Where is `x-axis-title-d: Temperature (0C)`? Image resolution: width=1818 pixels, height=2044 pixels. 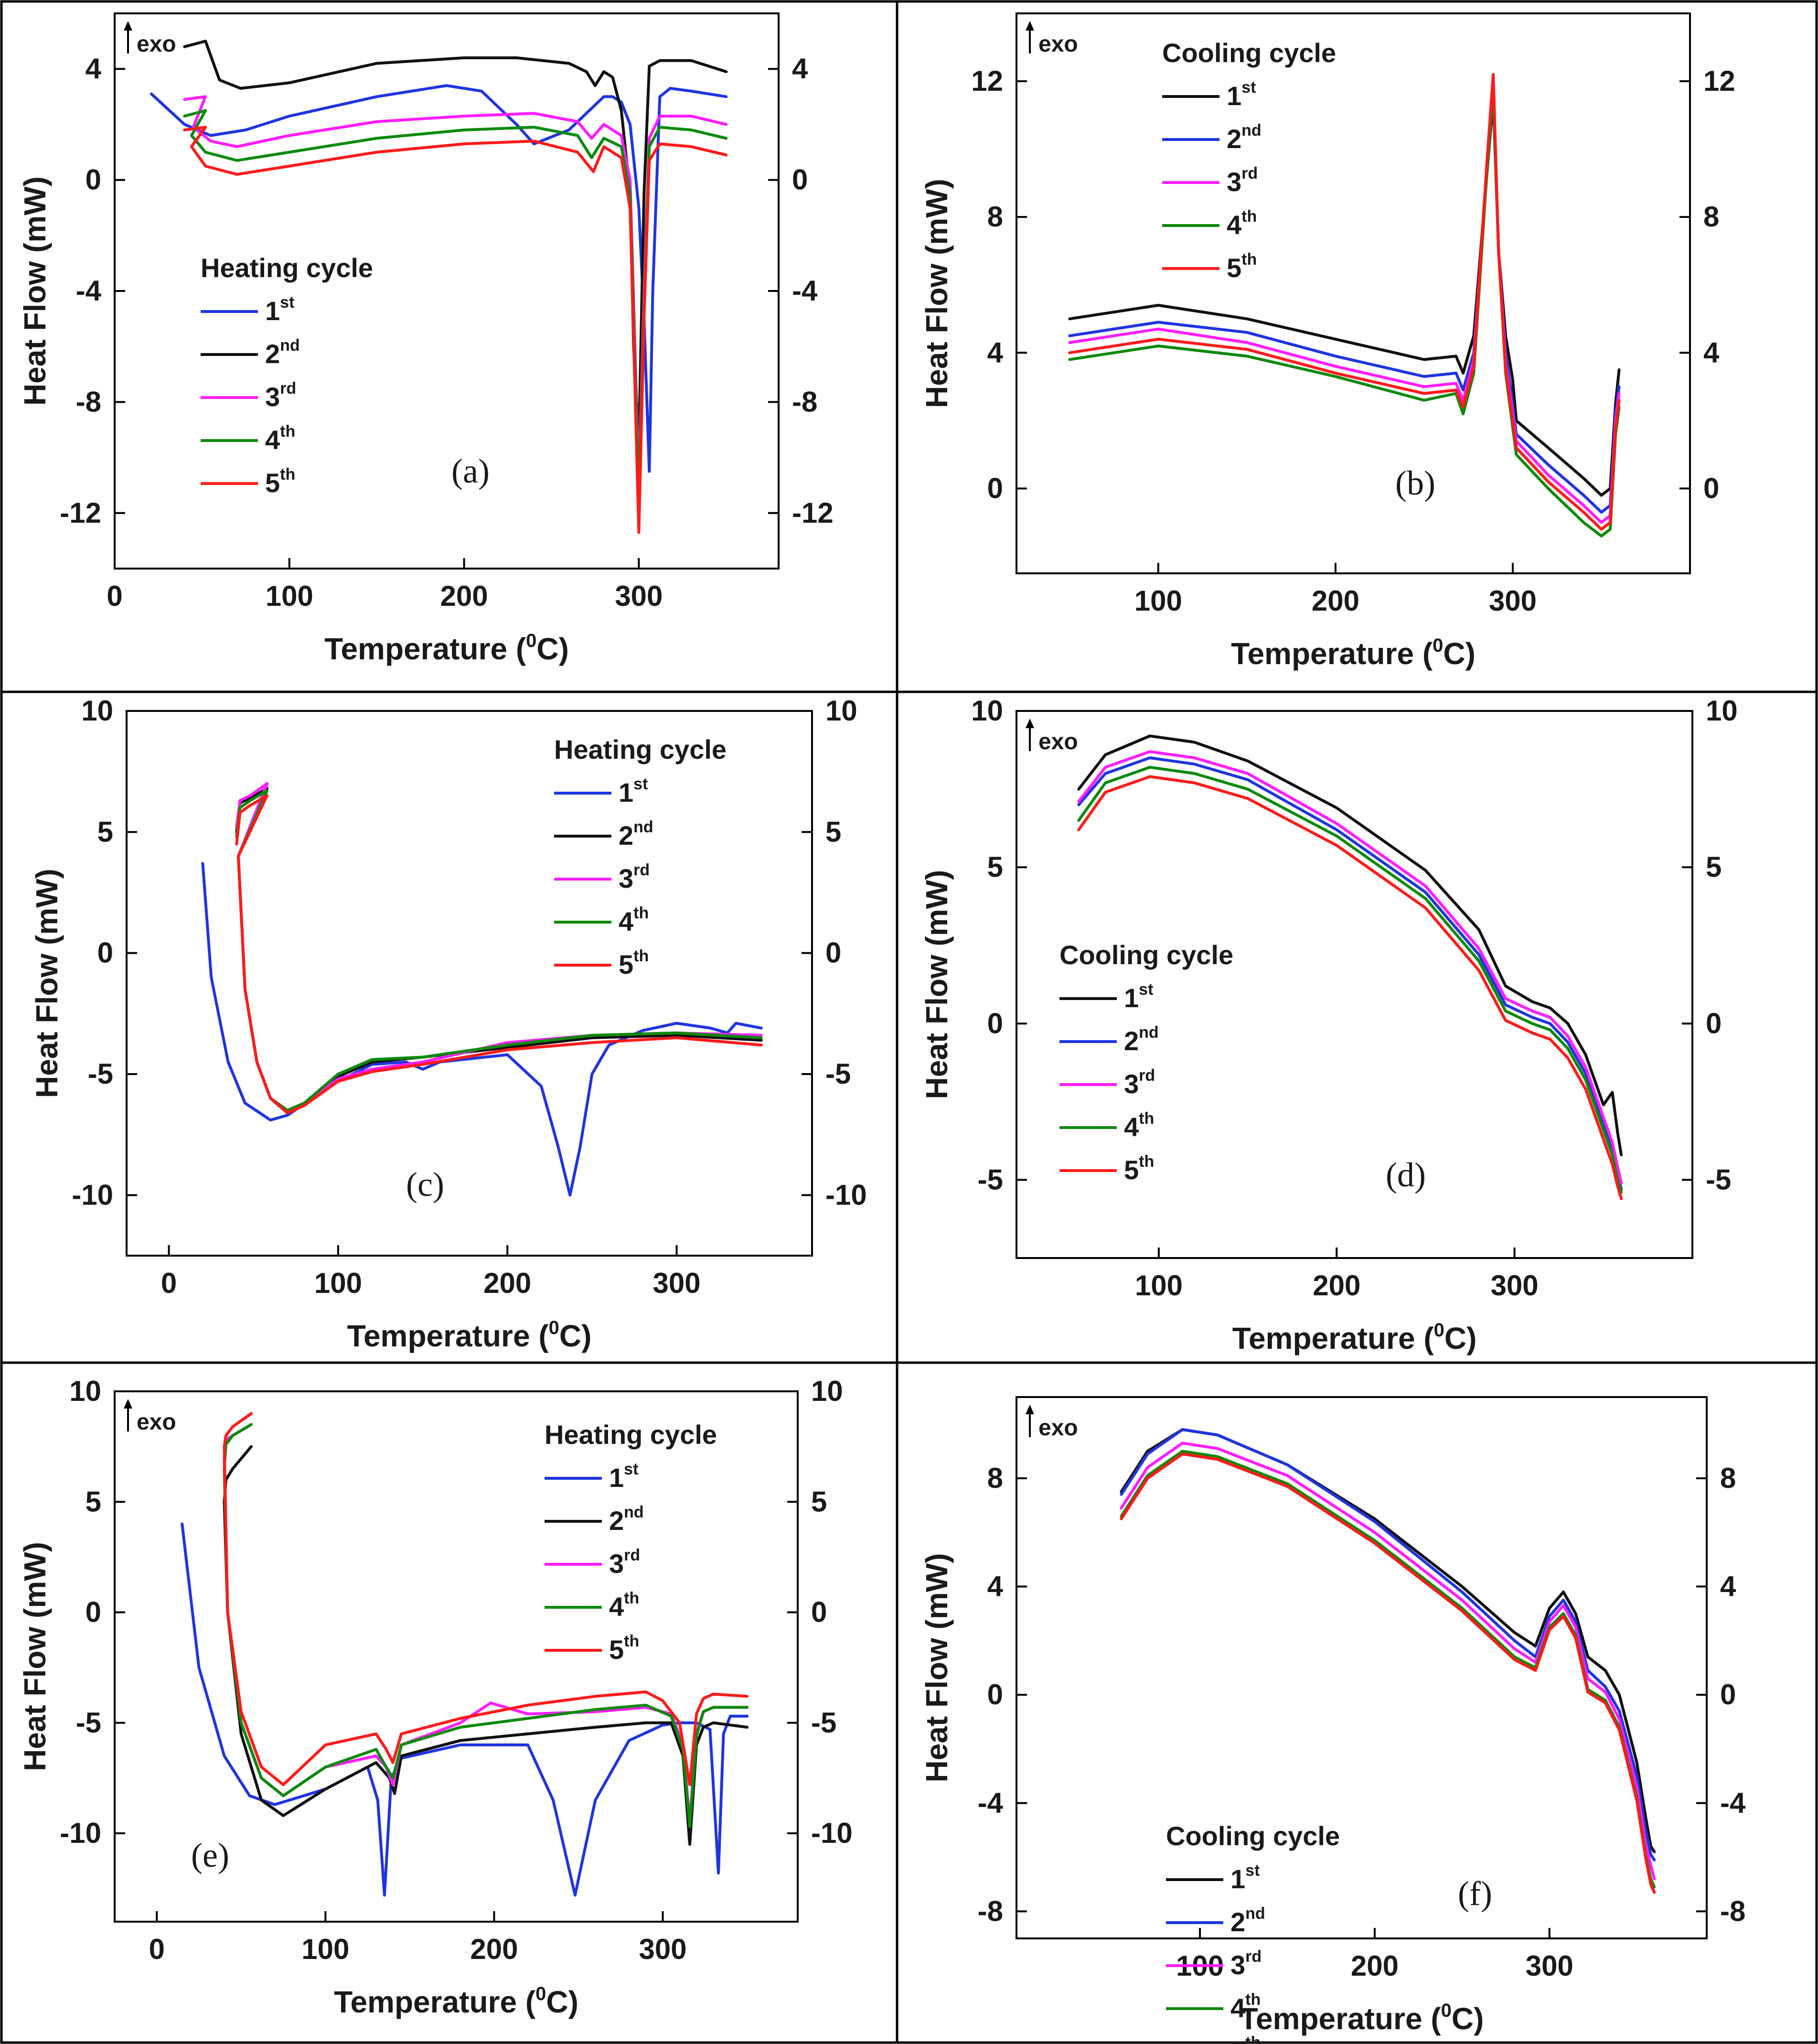 x-axis-title-d: Temperature (0C) is located at coordinates (1354, 1338).